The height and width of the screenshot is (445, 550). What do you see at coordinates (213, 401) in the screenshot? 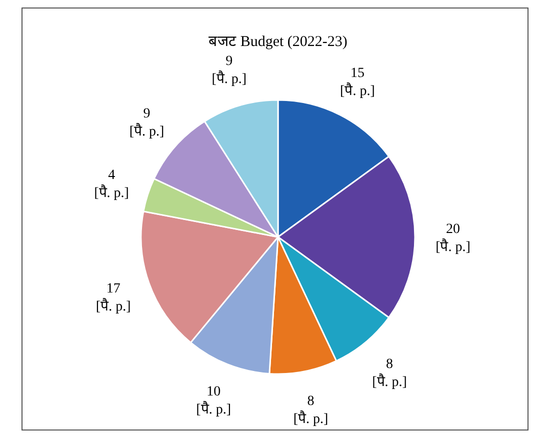
I see `data-label: 10 [पै. p.]` at bounding box center [213, 401].